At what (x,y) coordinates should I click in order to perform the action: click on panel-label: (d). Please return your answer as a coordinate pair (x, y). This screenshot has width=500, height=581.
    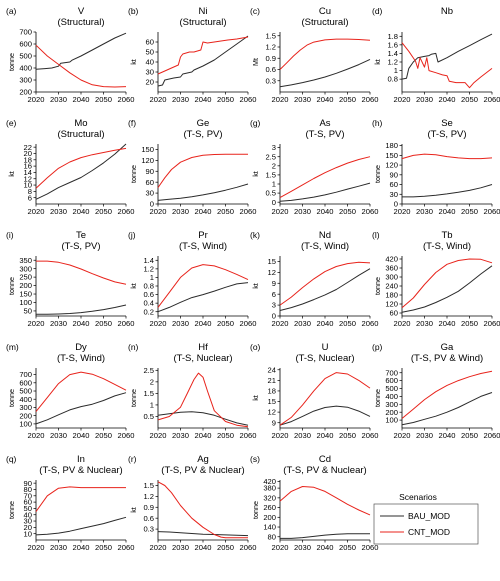
    Looking at the image, I should click on (377, 11).